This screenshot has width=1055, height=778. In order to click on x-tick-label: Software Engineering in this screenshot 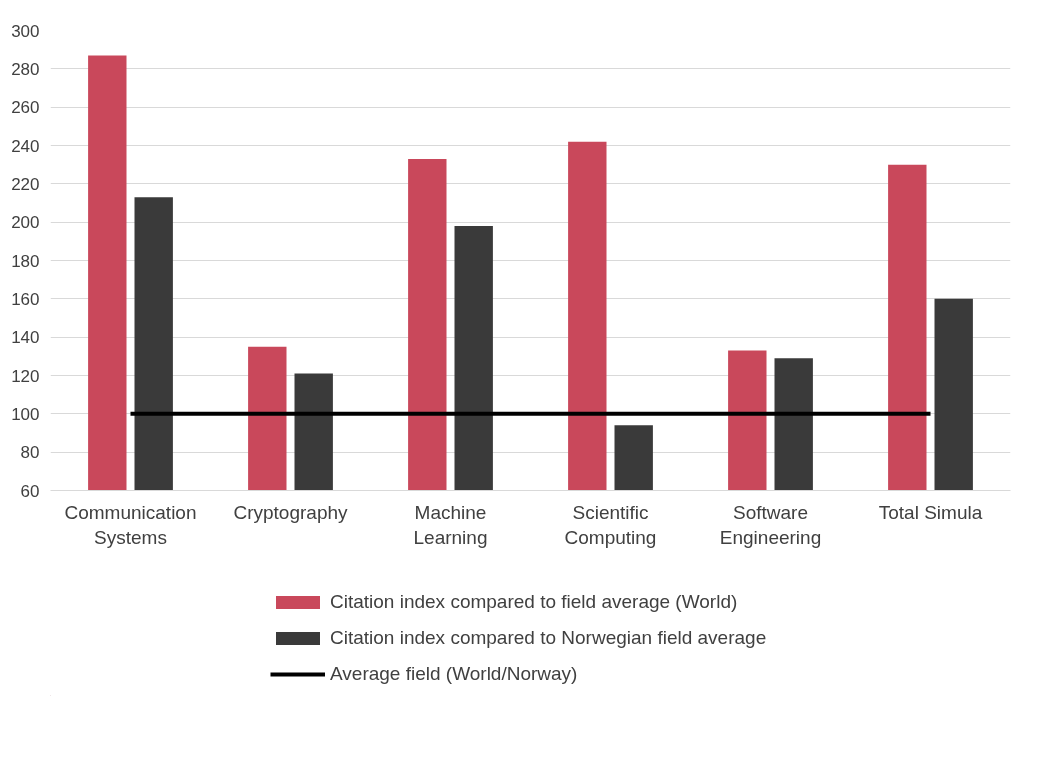, I will do `click(770, 524)`.